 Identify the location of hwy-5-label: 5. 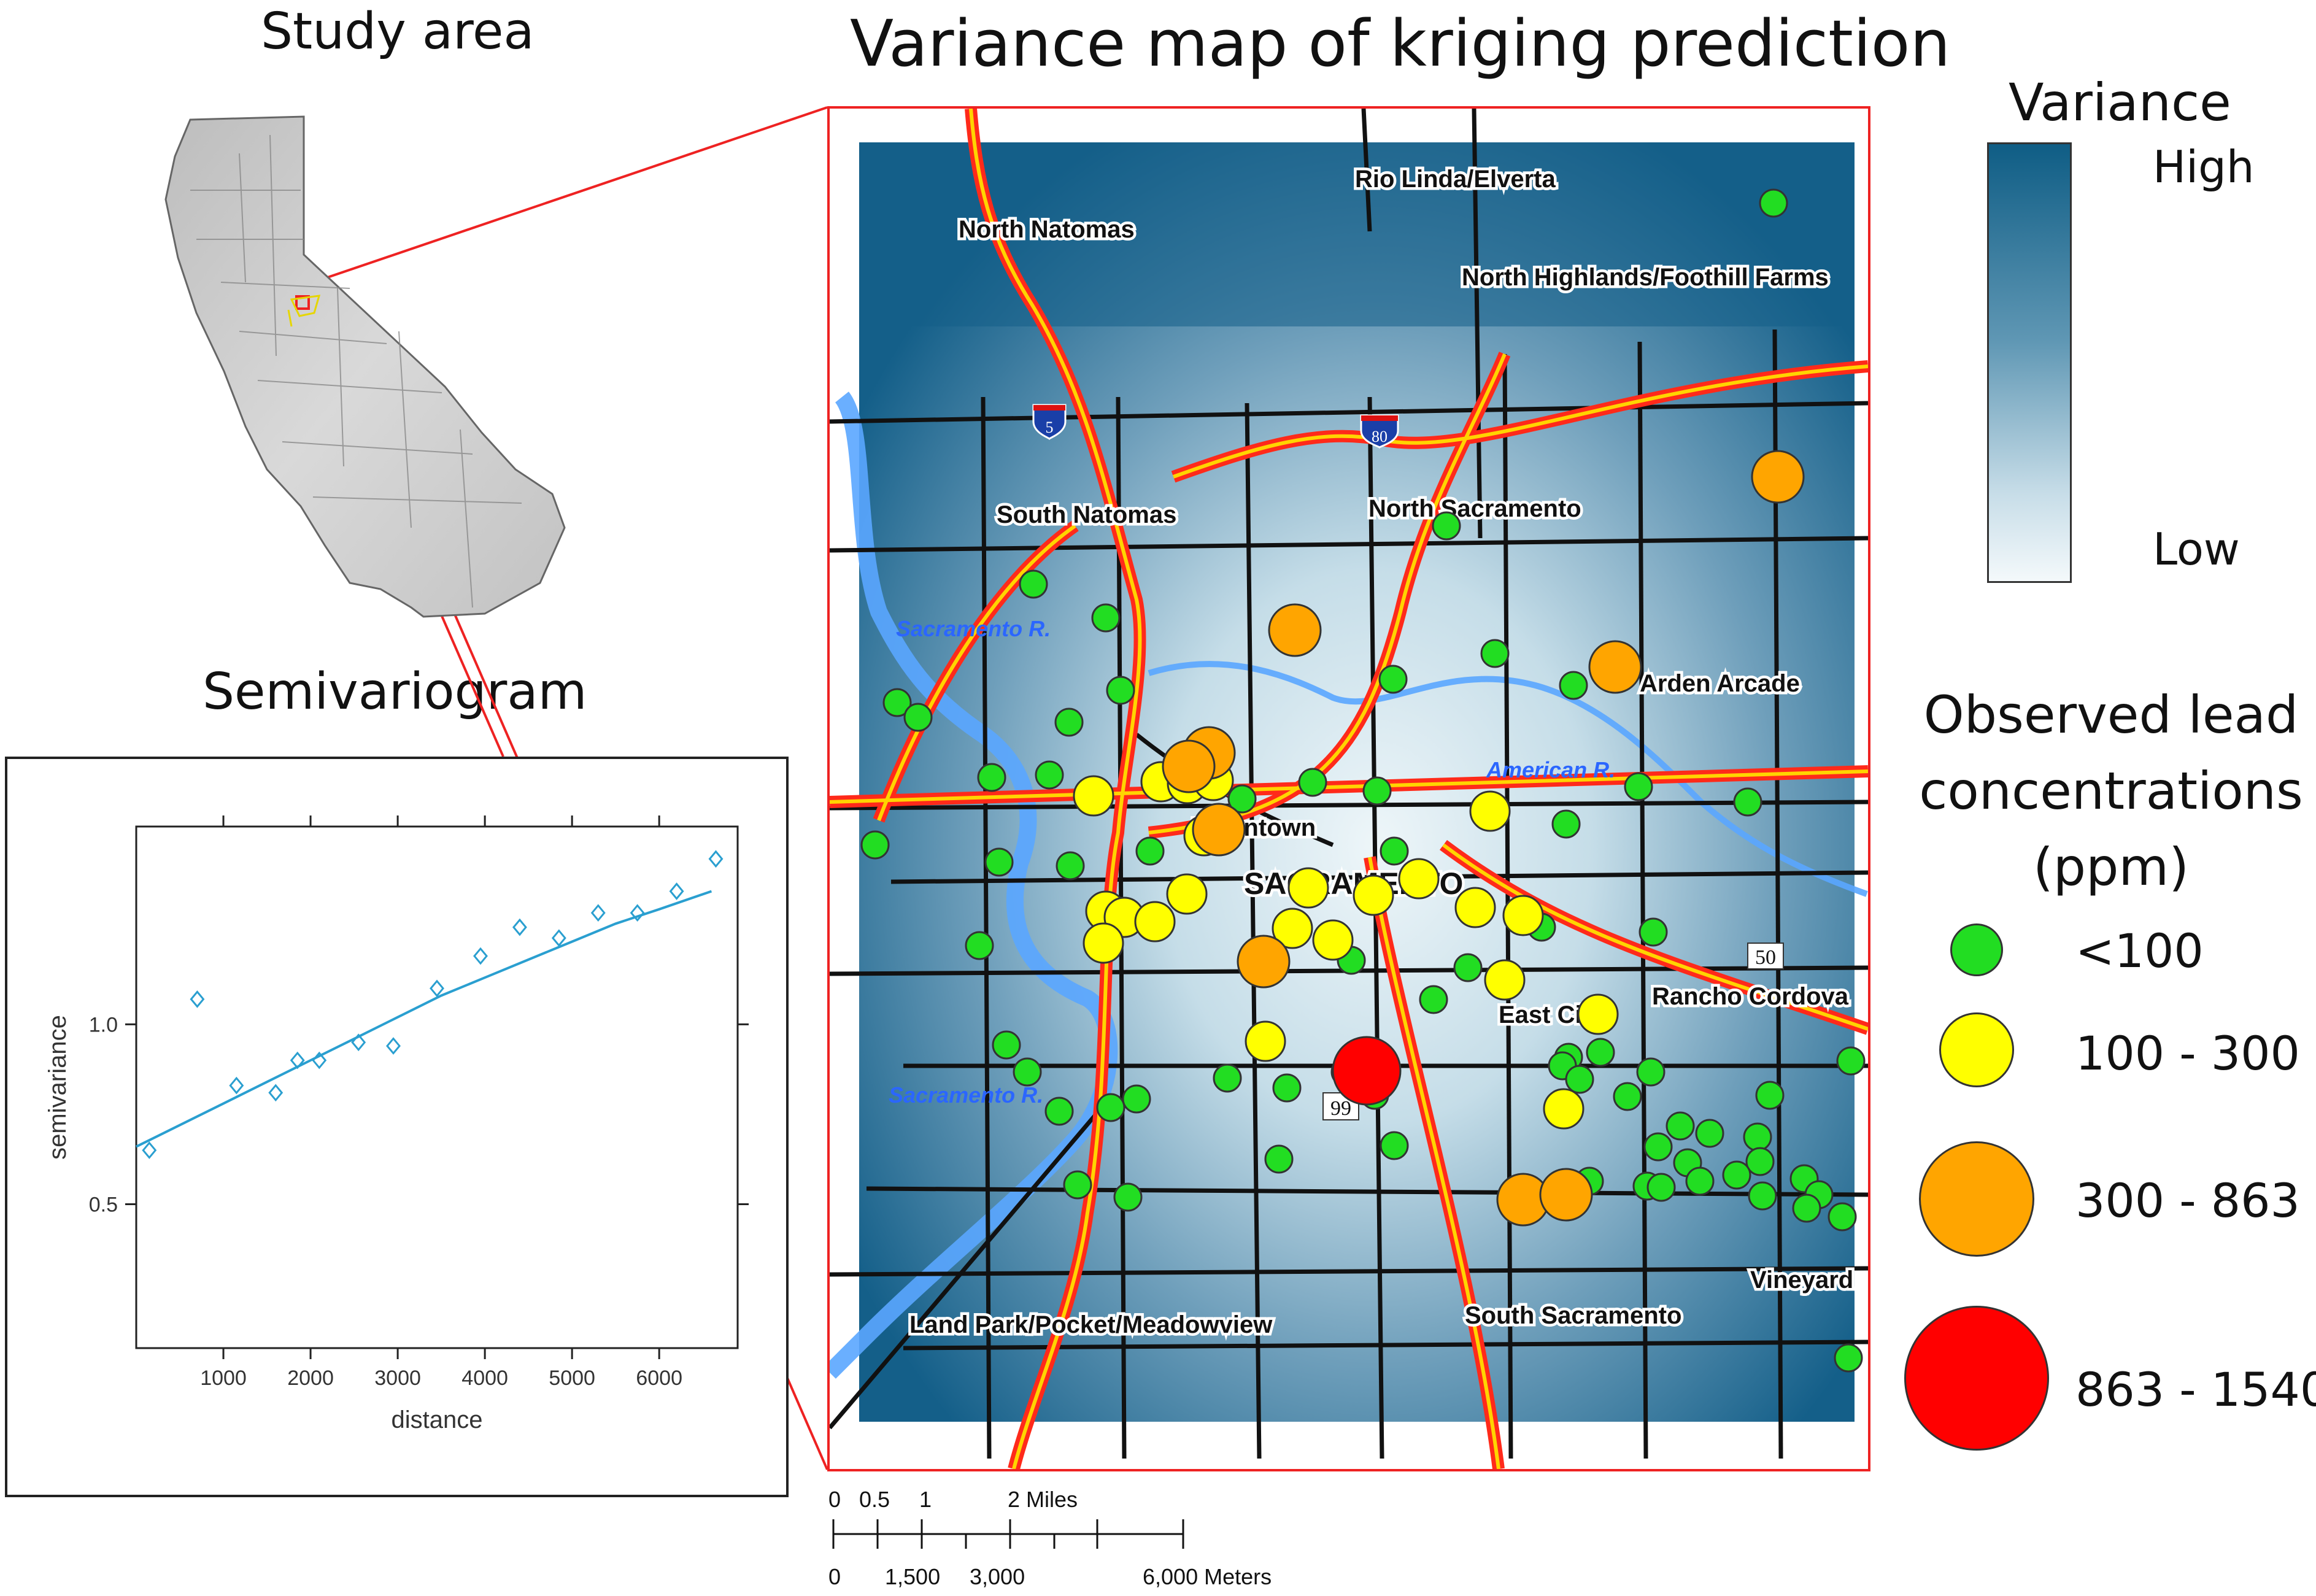
(1050, 427).